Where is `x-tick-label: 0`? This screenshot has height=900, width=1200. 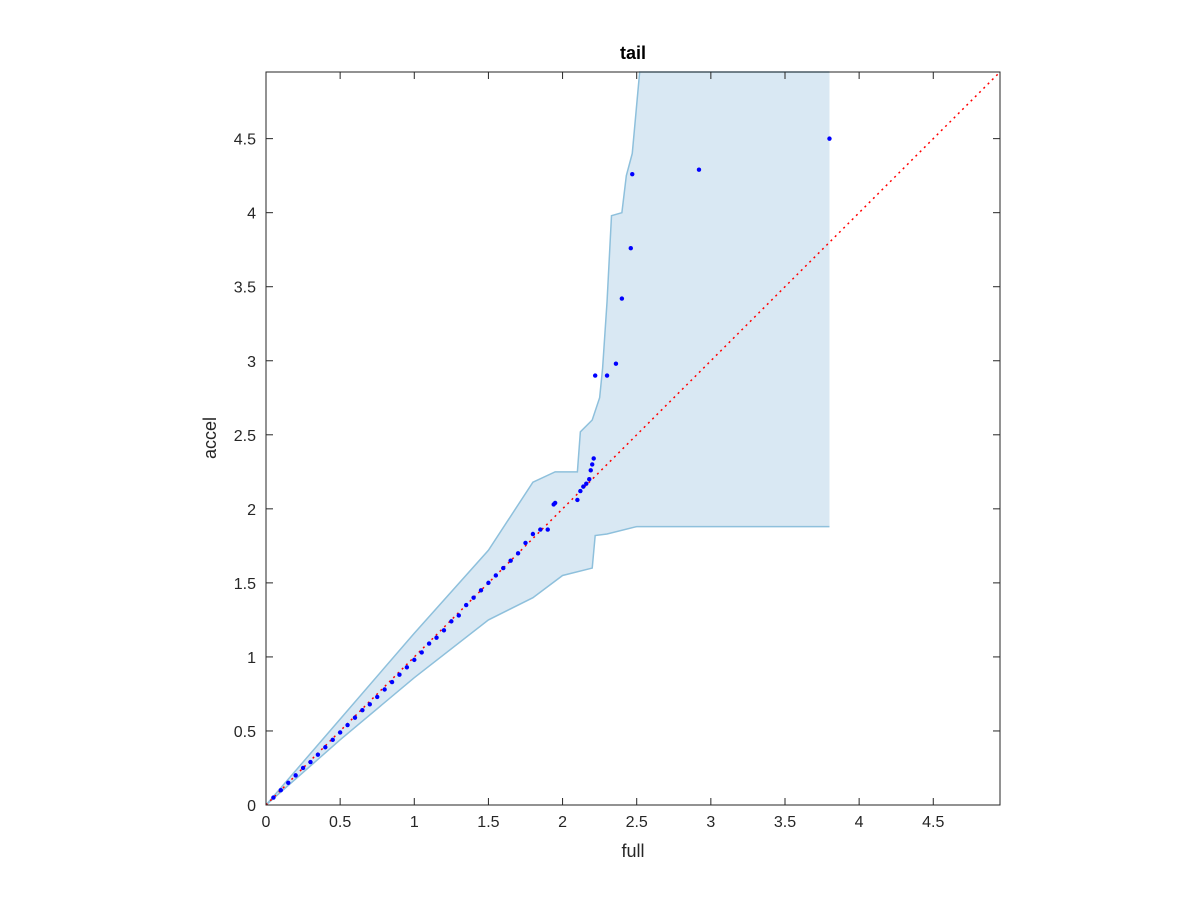 x-tick-label: 0 is located at coordinates (266, 822).